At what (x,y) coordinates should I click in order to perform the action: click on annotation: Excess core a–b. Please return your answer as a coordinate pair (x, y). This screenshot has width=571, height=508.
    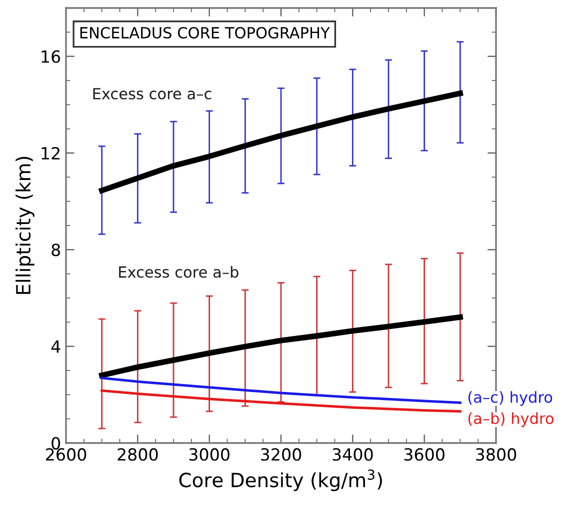
    Looking at the image, I should click on (178, 272).